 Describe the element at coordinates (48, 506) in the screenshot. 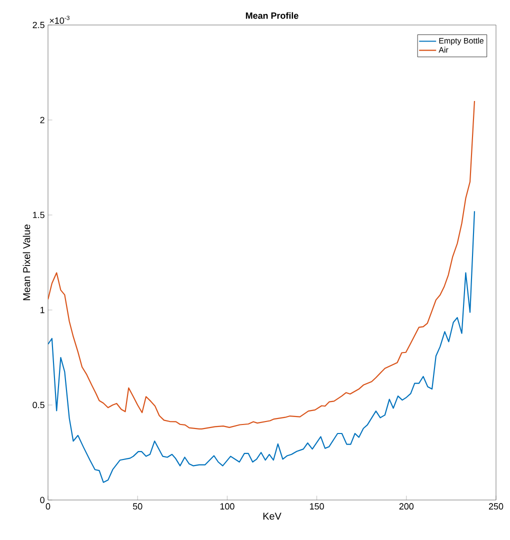

I see `x-tick-label: 0` at that location.